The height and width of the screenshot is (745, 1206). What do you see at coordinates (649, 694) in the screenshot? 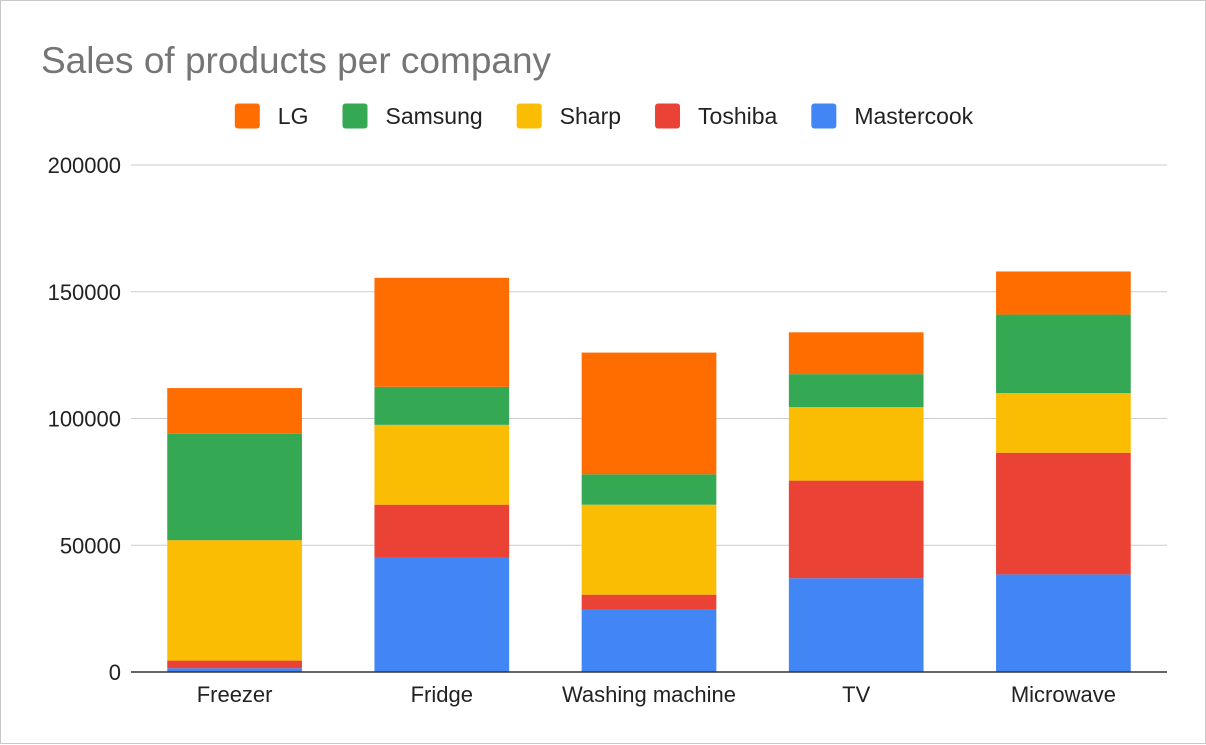
I see `x-tick-label: Washing machine` at bounding box center [649, 694].